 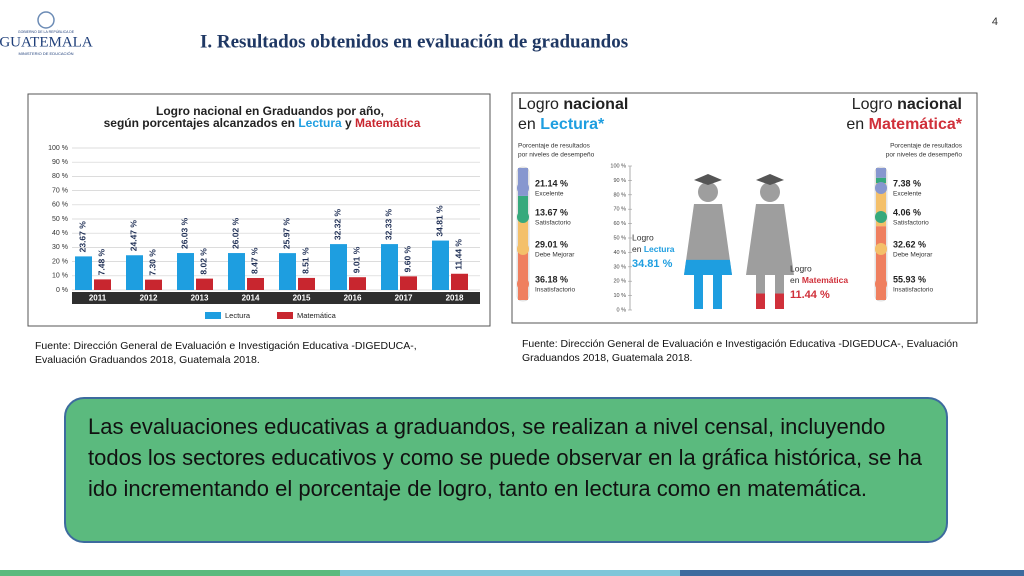 I want to click on level-value: 55.93 %, so click(x=909, y=279).